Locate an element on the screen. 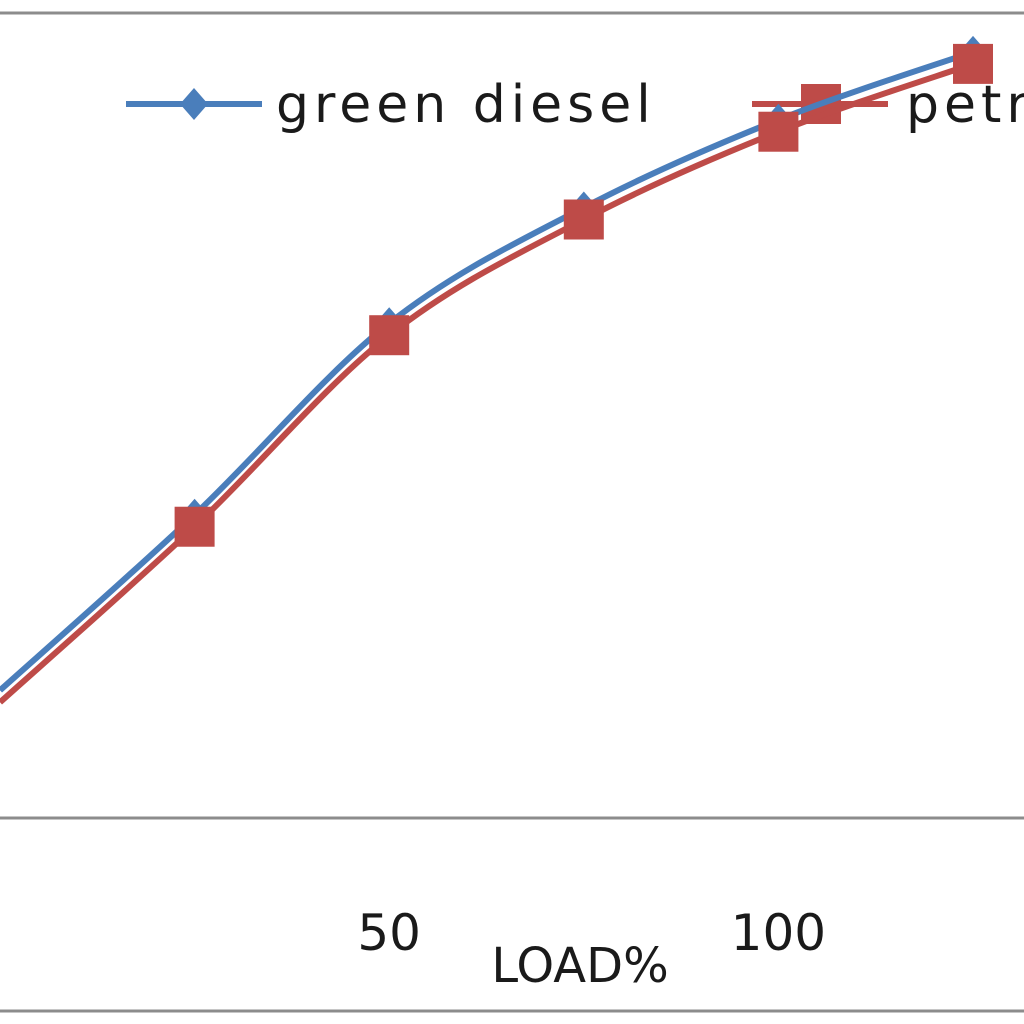 This screenshot has height=1024, width=1024. x-tick-label: 100 is located at coordinates (778, 933).